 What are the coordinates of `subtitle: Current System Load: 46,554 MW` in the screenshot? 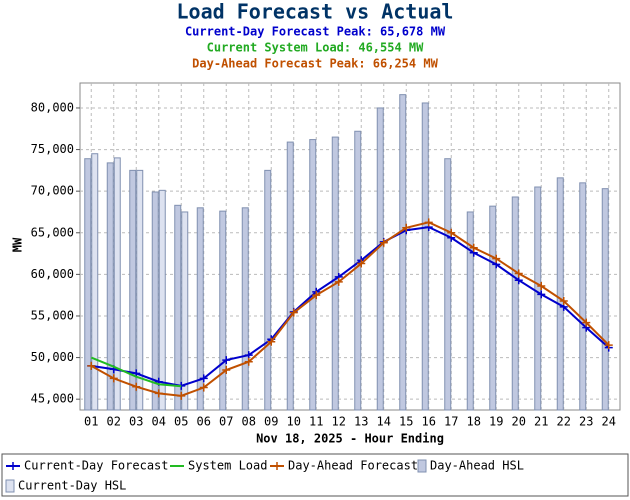 It's located at (316, 48).